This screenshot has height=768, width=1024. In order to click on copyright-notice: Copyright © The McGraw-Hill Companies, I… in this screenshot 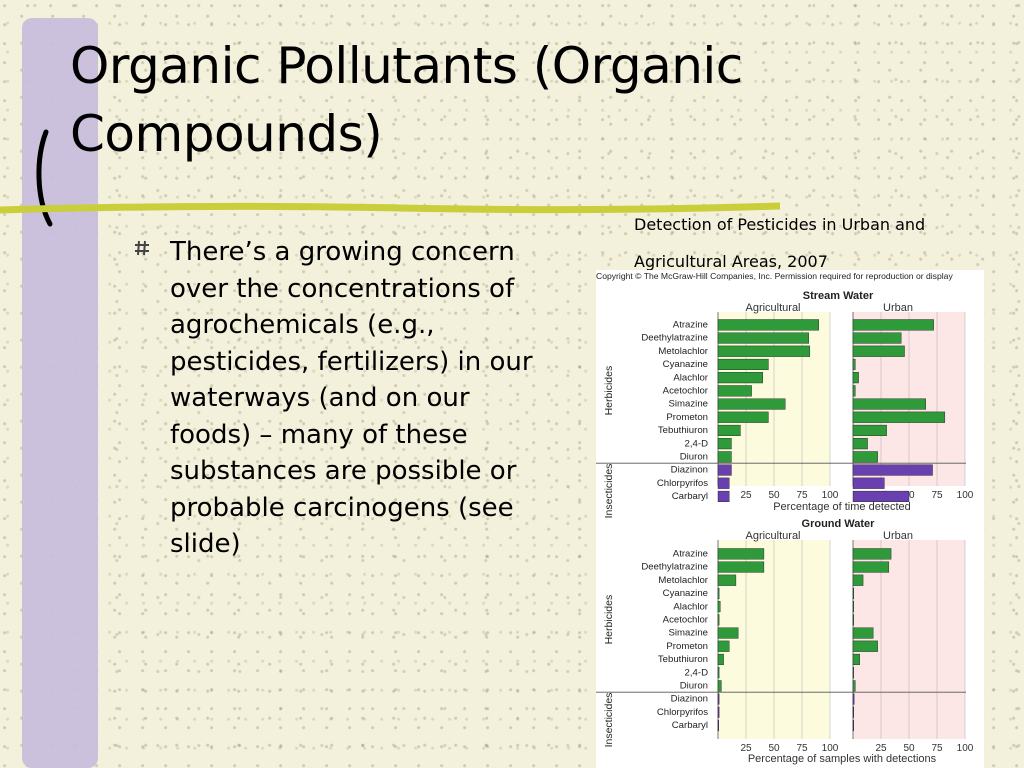, I will do `click(774, 276)`.